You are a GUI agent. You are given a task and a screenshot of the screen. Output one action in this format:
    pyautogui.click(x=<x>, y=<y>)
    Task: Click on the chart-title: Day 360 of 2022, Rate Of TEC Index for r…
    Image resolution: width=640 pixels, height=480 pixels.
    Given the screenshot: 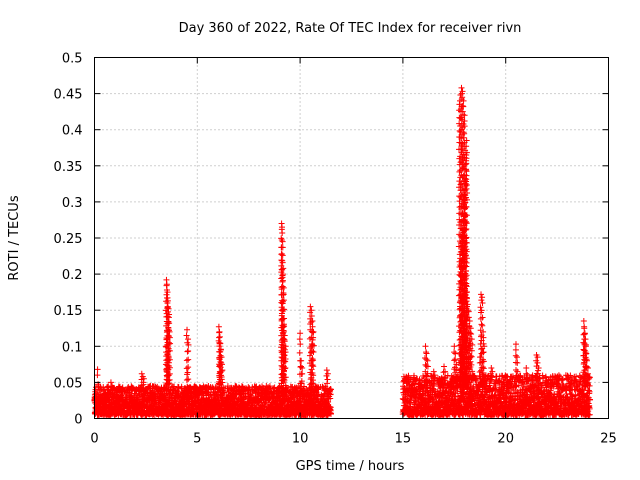 What is the action you would take?
    pyautogui.click(x=350, y=28)
    